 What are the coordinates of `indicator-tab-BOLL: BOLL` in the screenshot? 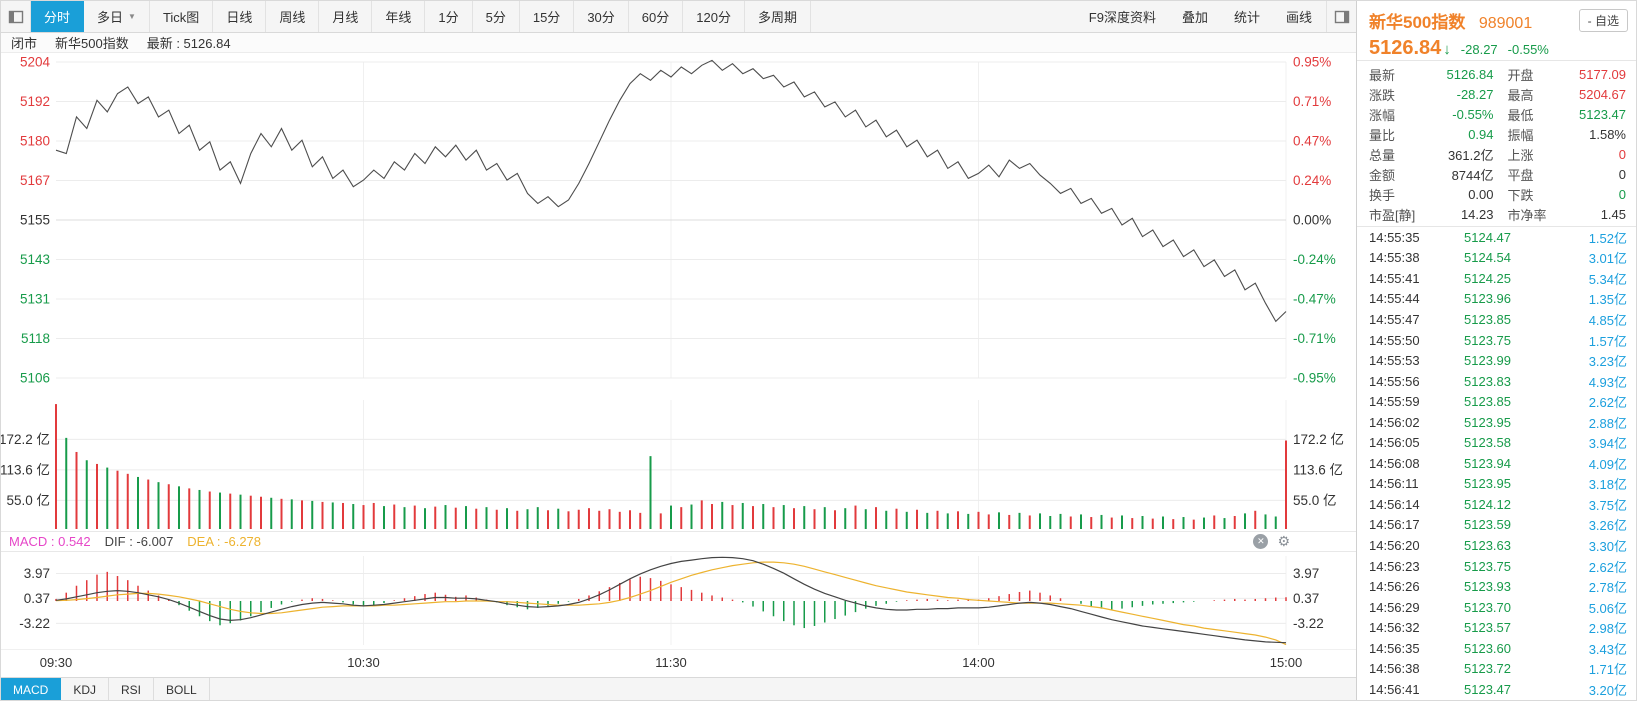 It's located at (182, 689).